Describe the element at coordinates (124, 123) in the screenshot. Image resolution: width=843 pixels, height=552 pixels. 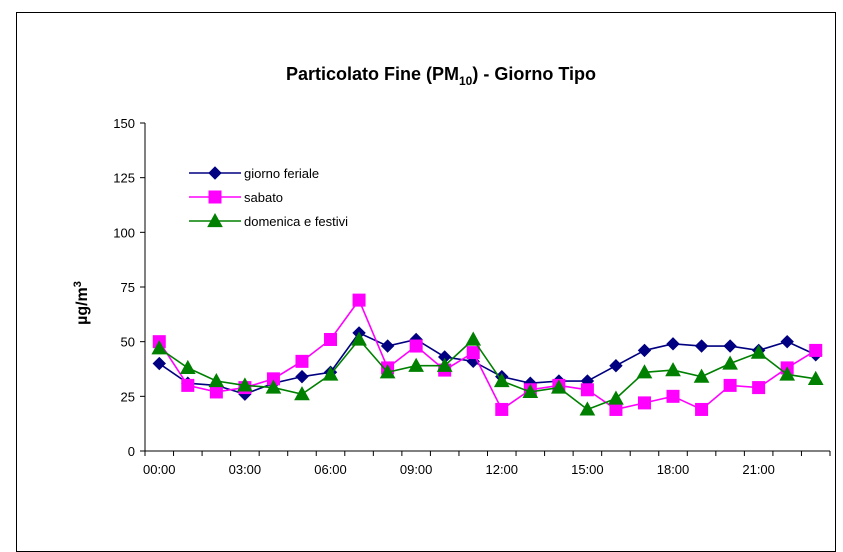
I see `y-tick-label: 150` at that location.